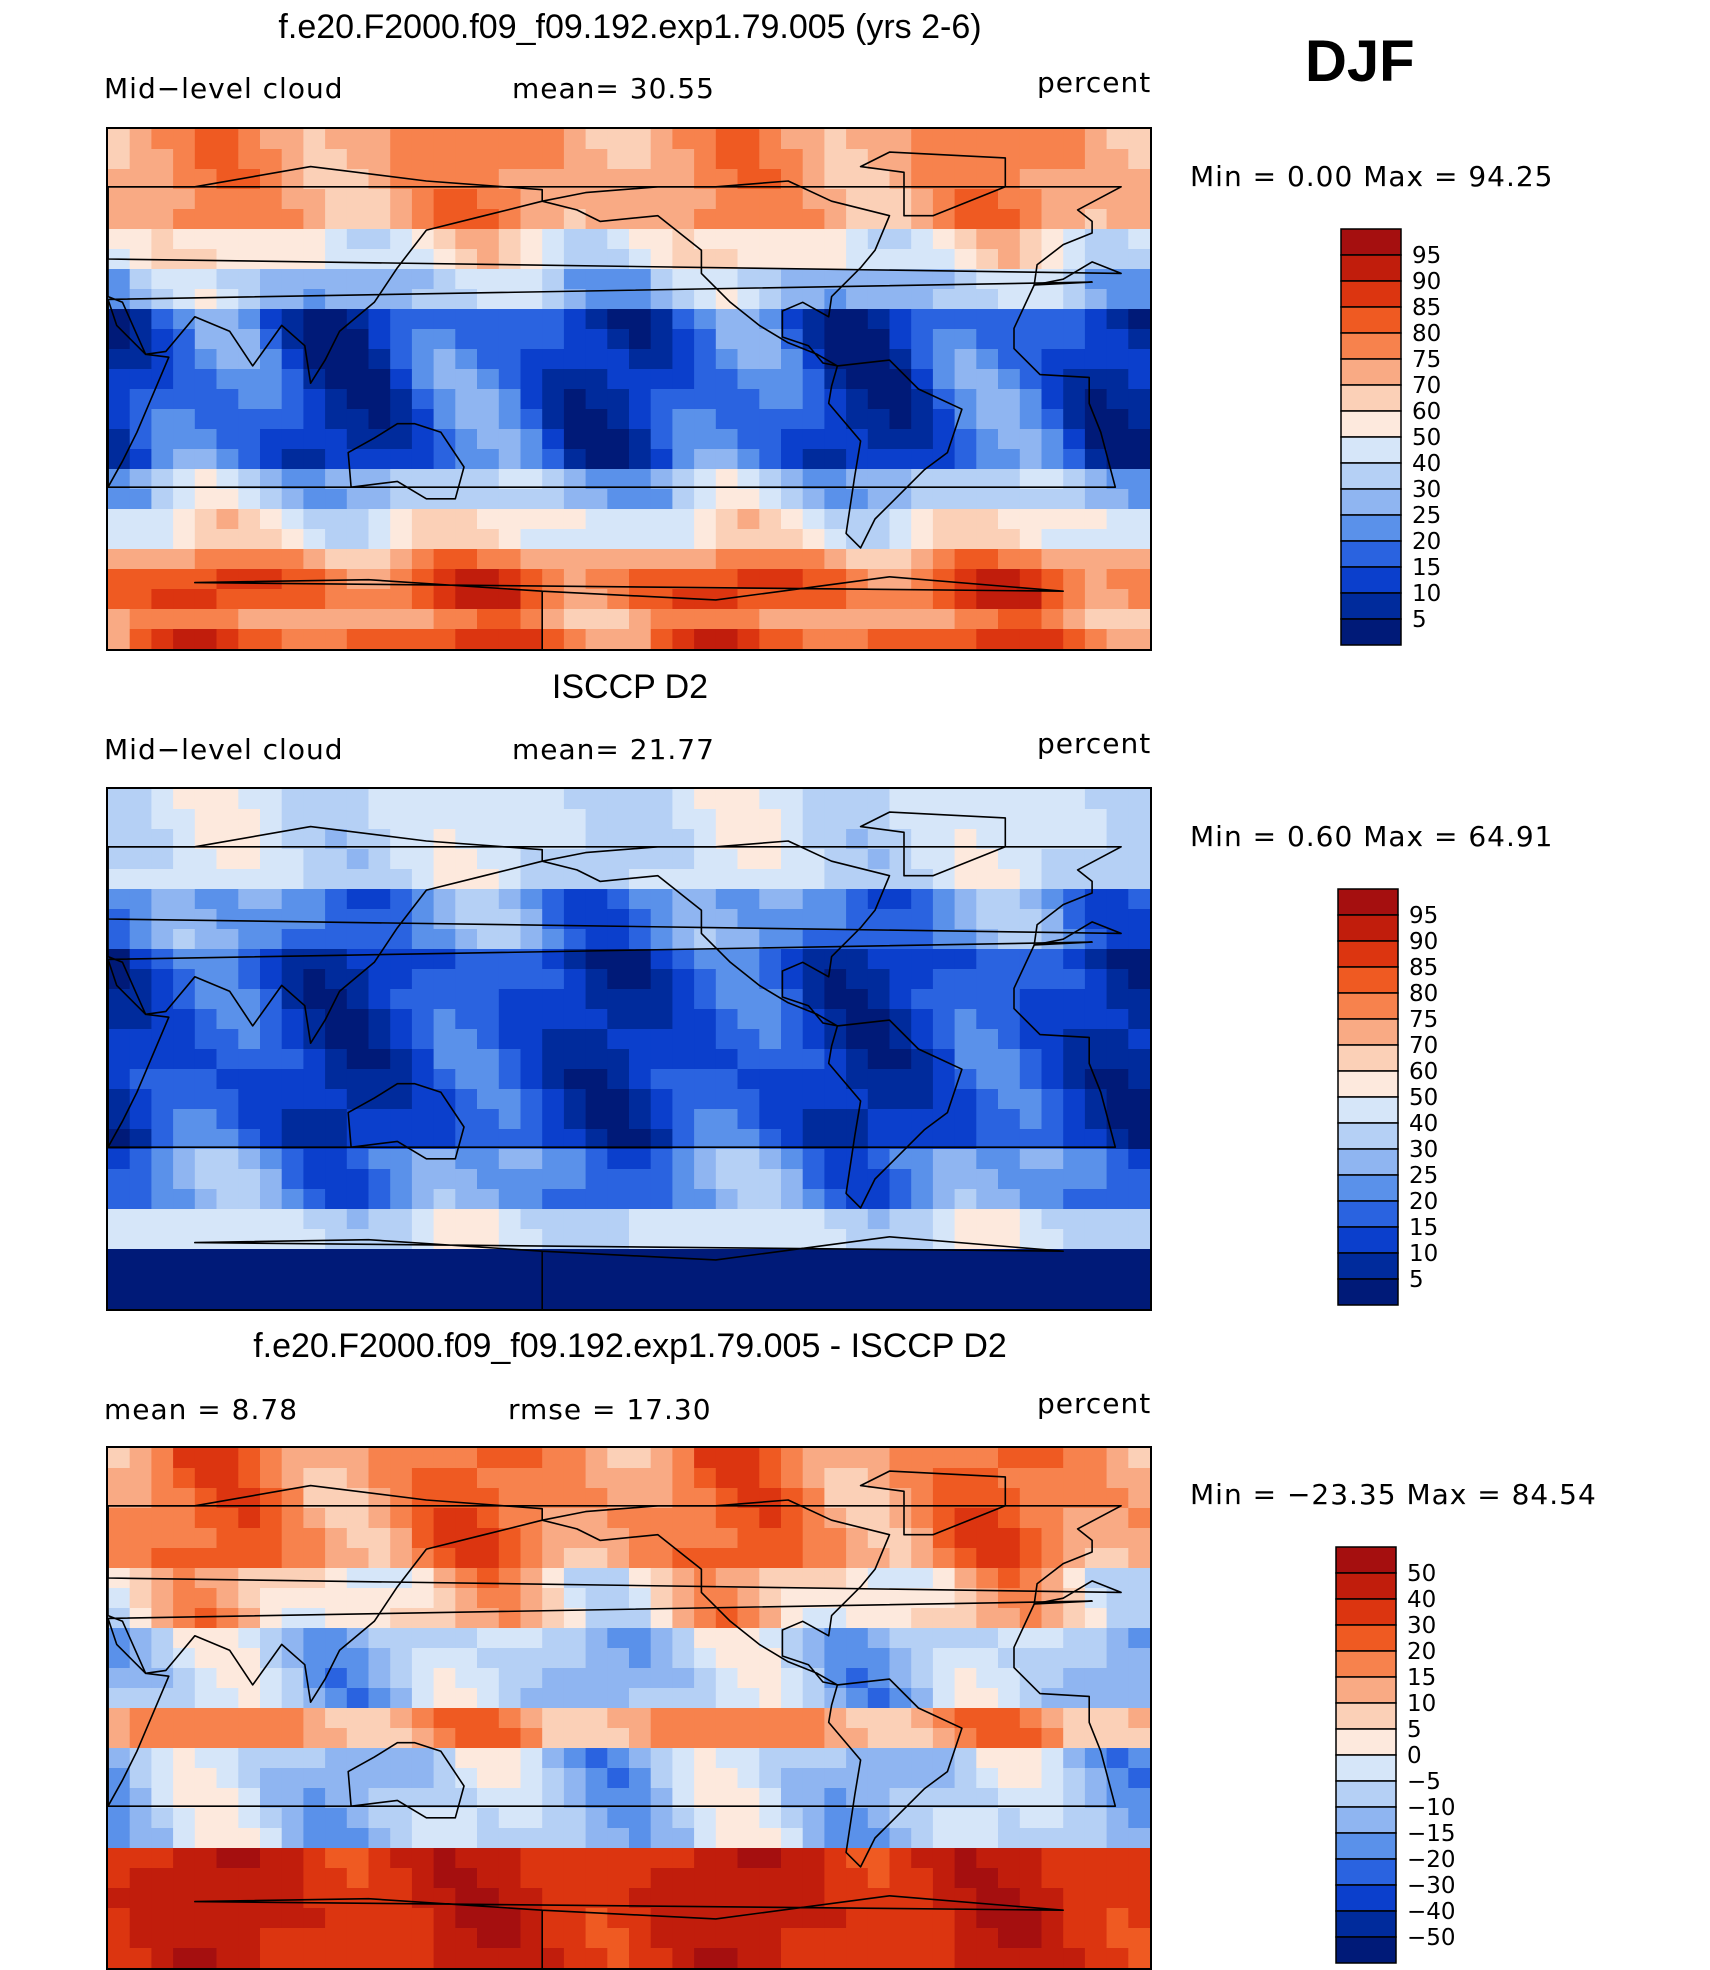 The height and width of the screenshot is (1970, 1710). What do you see at coordinates (610, 1409) in the screenshot?
I see `panel-3-rmse: rmse = 17.30` at bounding box center [610, 1409].